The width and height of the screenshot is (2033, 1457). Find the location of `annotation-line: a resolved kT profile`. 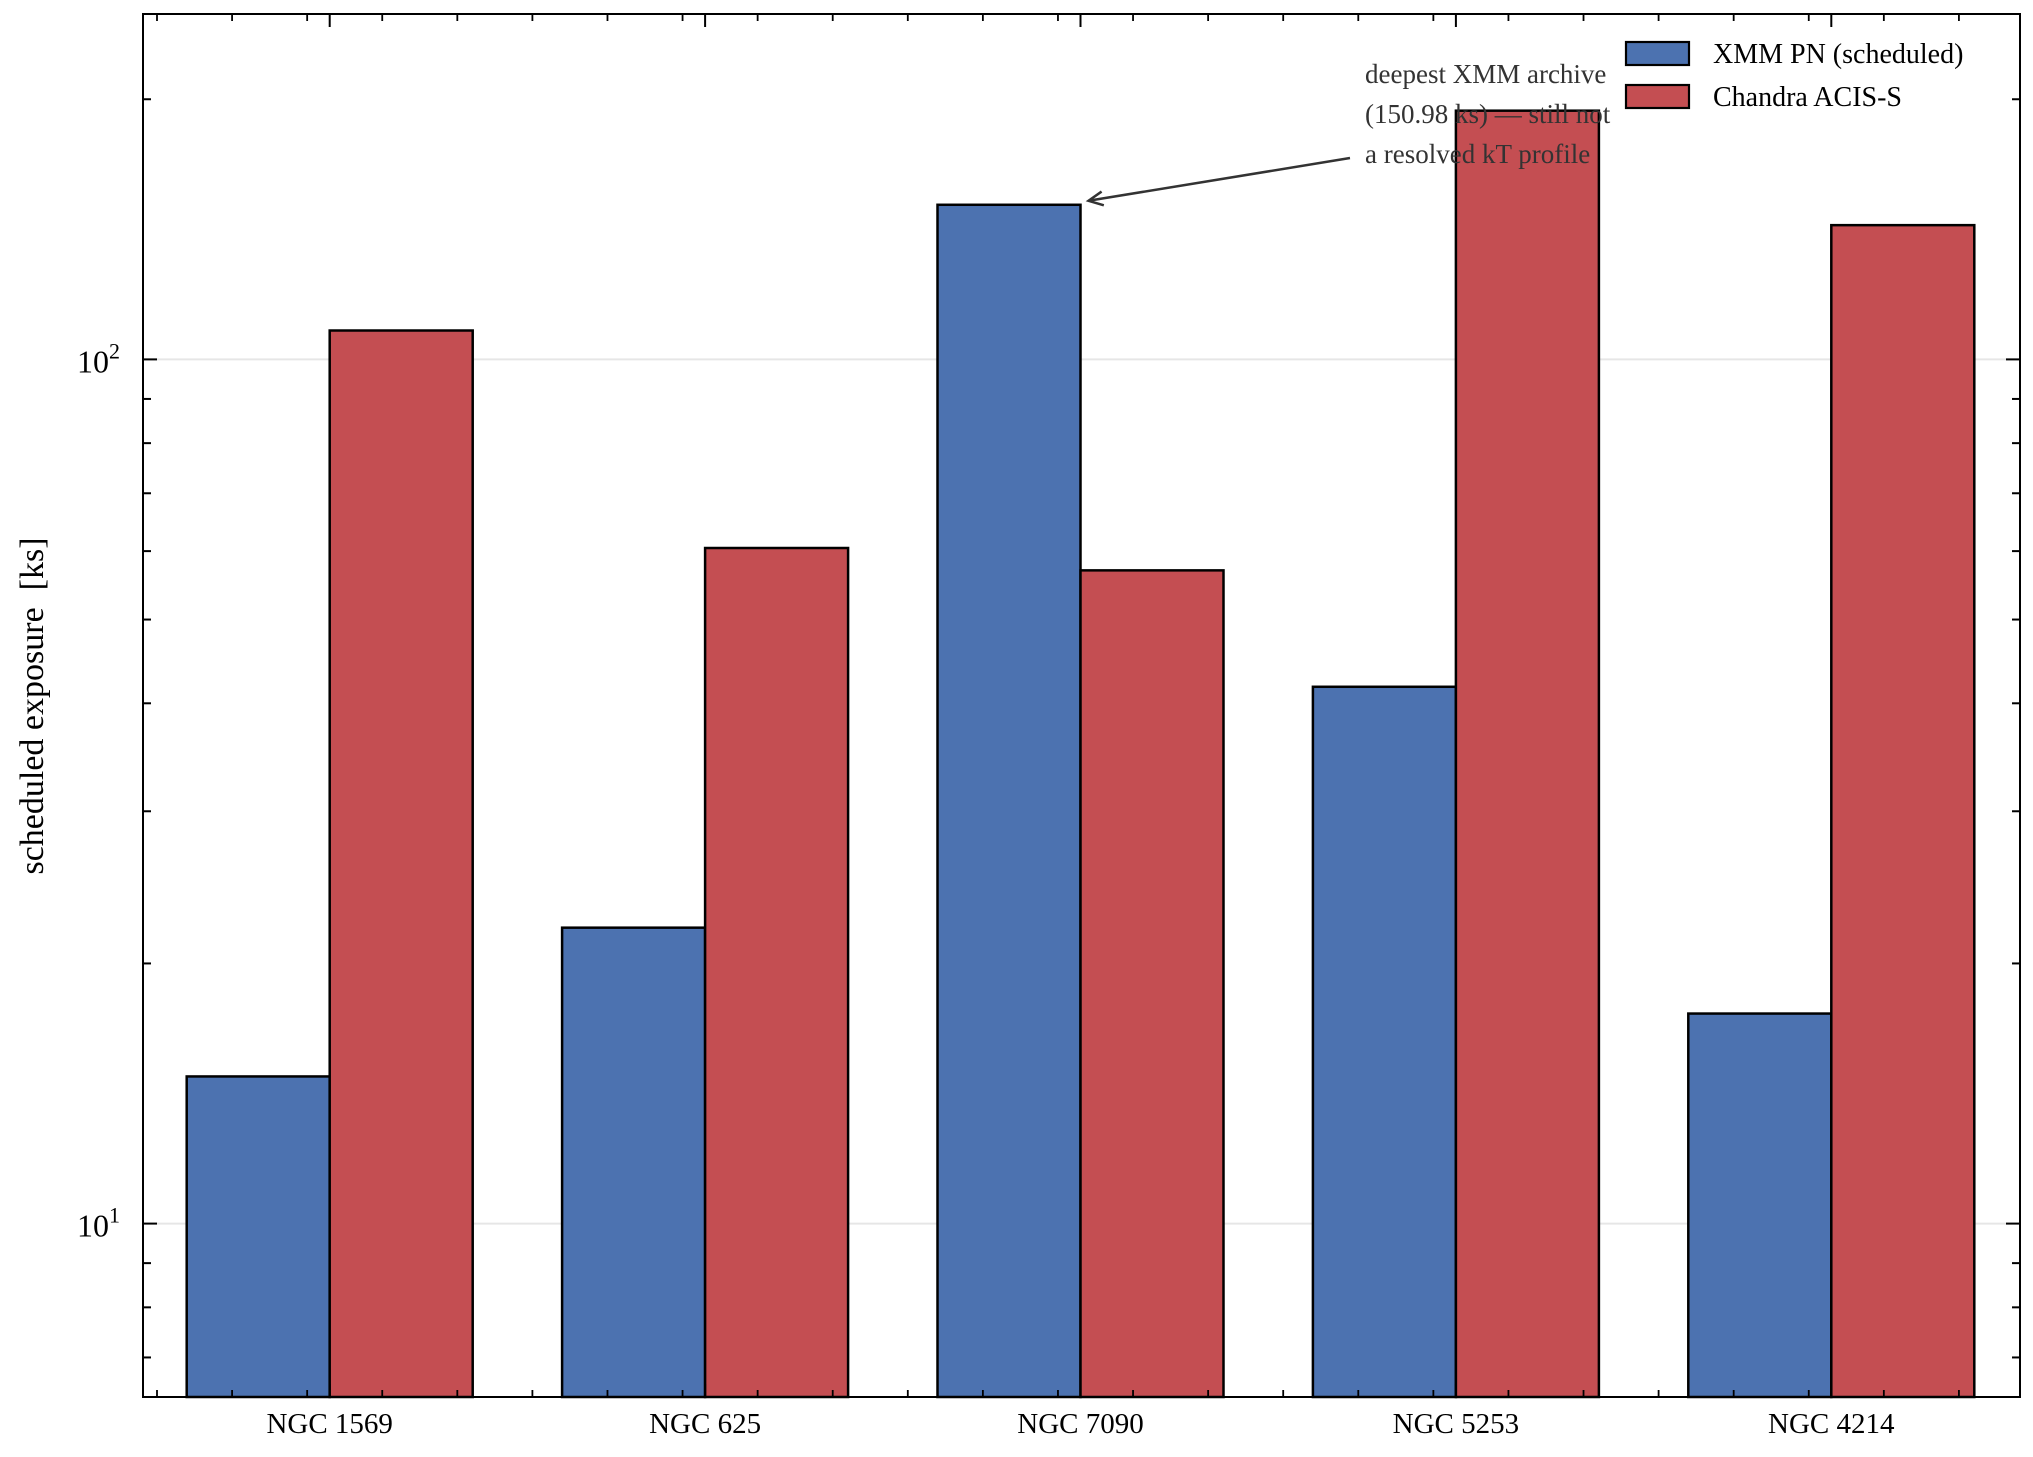

annotation-line: a resolved kT profile is located at coordinates (1477, 154).